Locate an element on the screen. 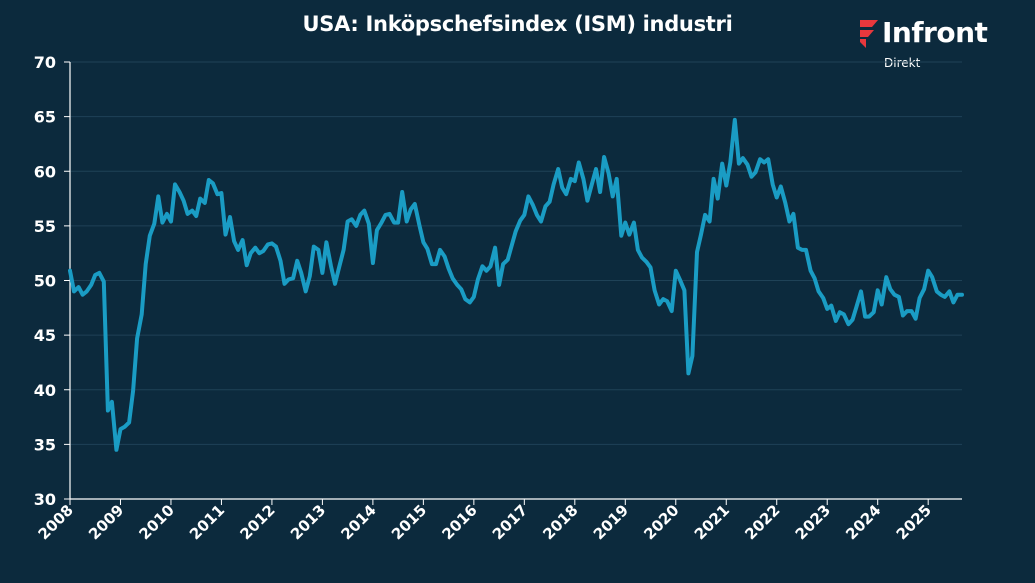 This screenshot has height=583, width=1035. x-tick-label: 2025 is located at coordinates (914, 522).